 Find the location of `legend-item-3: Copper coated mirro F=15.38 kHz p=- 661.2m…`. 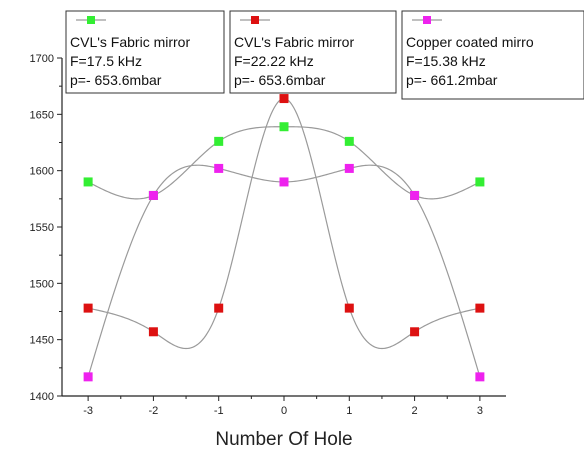

legend-item-3: Copper coated mirro F=15.38 kHz p=- 661.2m… is located at coordinates (492, 55).